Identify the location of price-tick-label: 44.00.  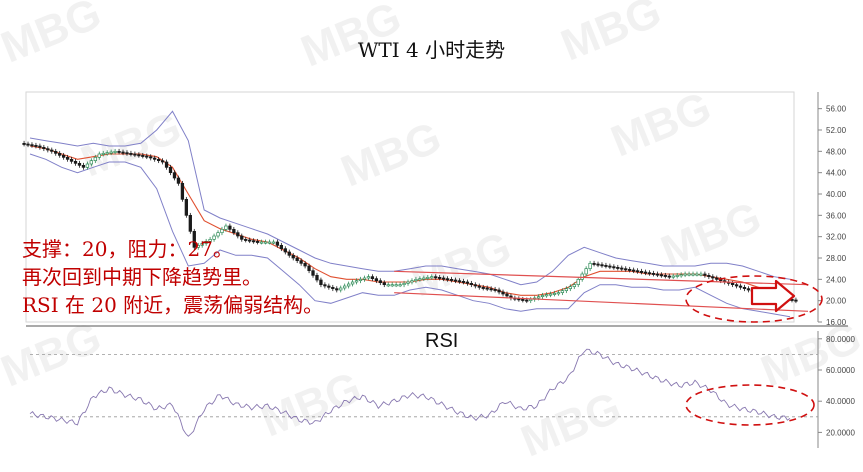
(836, 173).